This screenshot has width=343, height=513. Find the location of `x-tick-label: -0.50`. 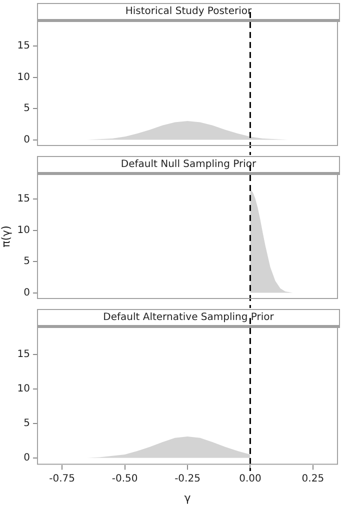

x-tick-label: -0.50 is located at coordinates (125, 478).